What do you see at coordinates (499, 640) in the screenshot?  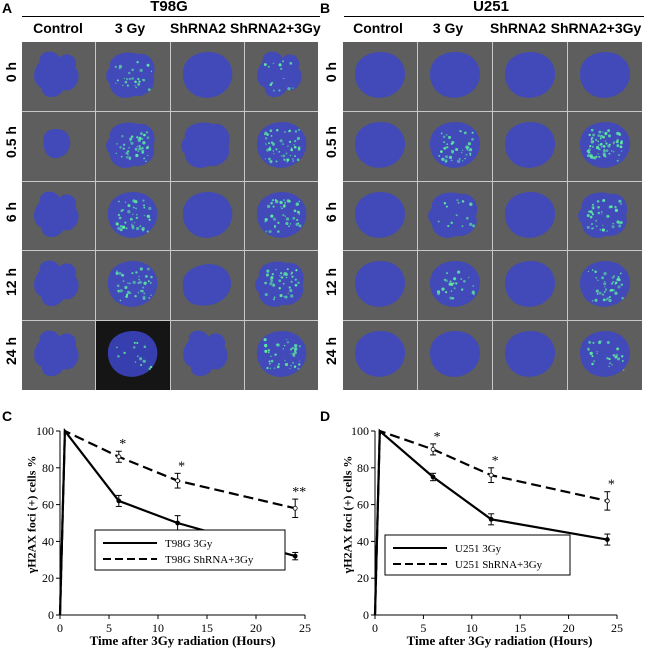 I see `chart-d-xlabel: Time after 3Gy radiation (Hours)` at bounding box center [499, 640].